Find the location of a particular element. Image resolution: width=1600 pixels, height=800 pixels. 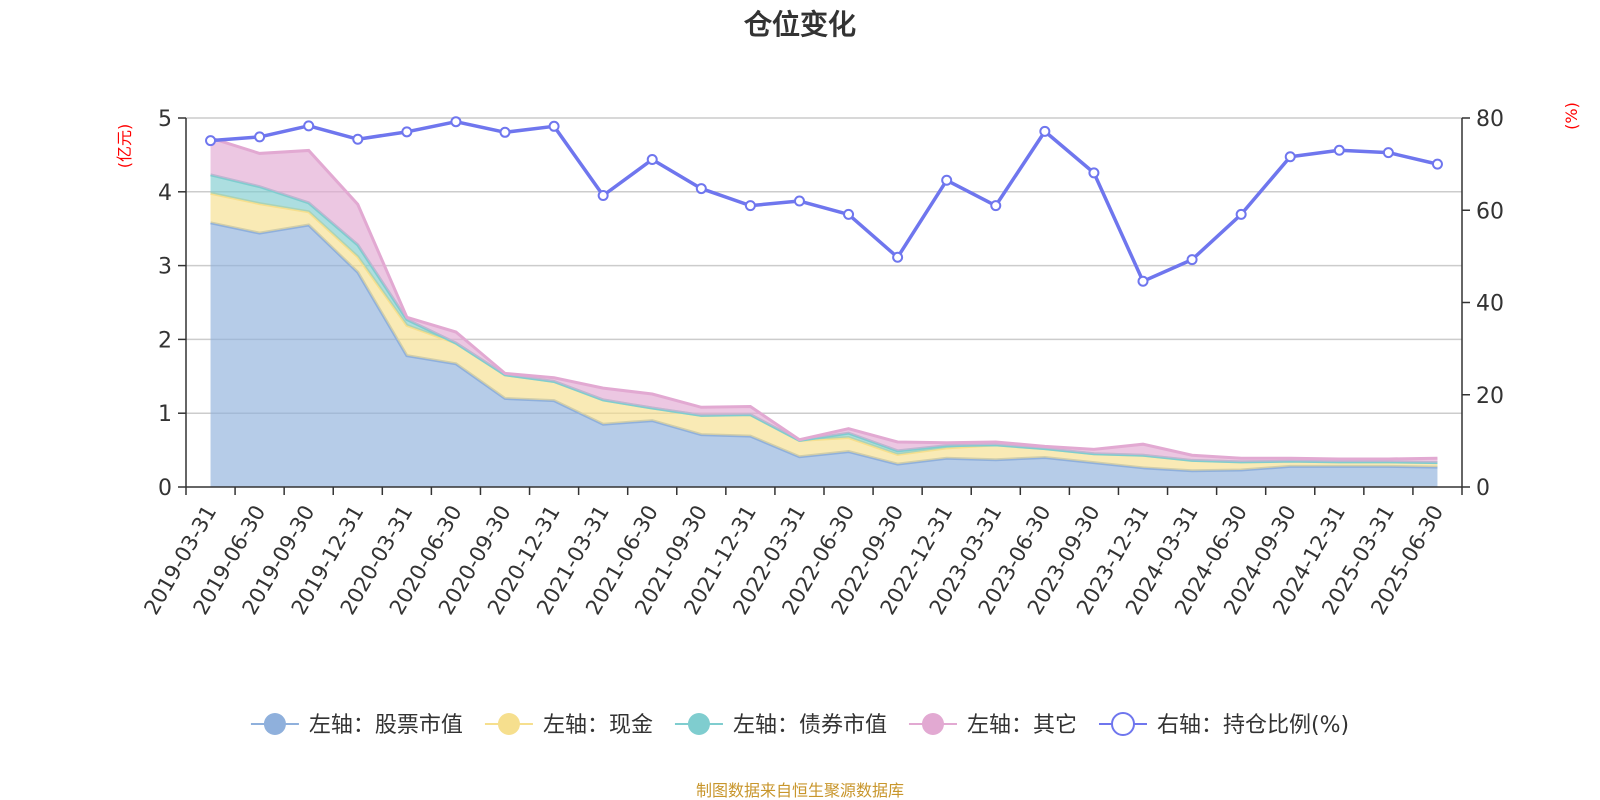

y-right-tick-label: 0 is located at coordinates (1483, 488).